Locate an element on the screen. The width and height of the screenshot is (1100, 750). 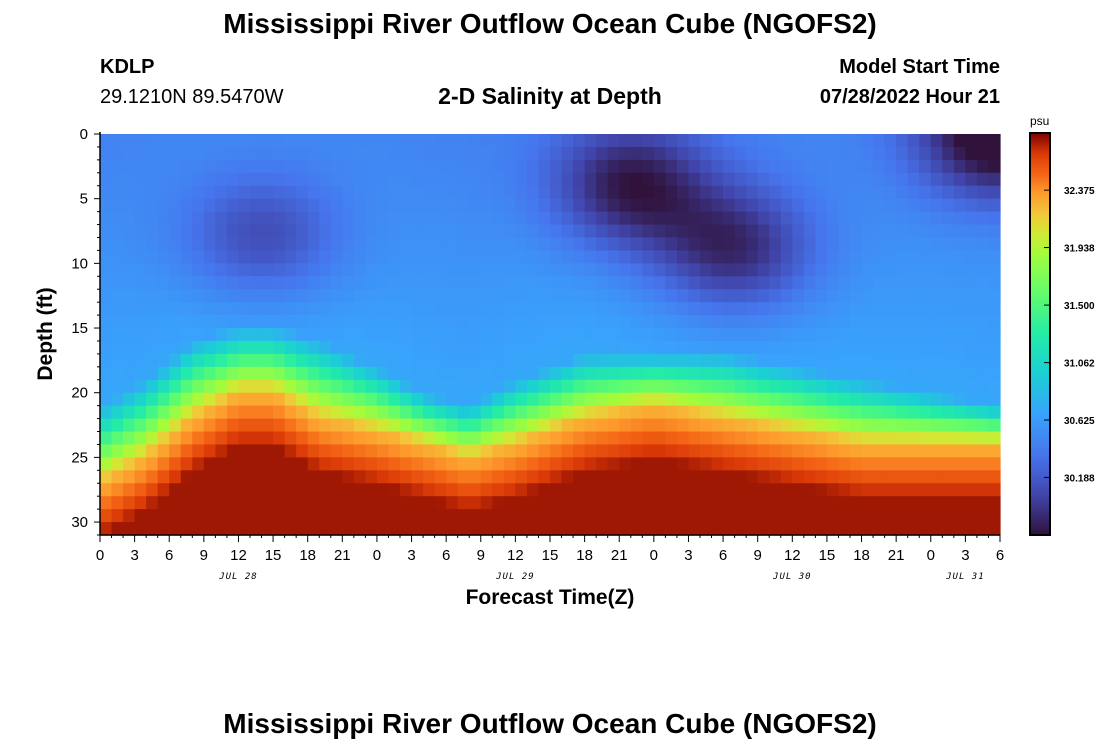
x-tick-label: 0 is located at coordinates (100, 555).